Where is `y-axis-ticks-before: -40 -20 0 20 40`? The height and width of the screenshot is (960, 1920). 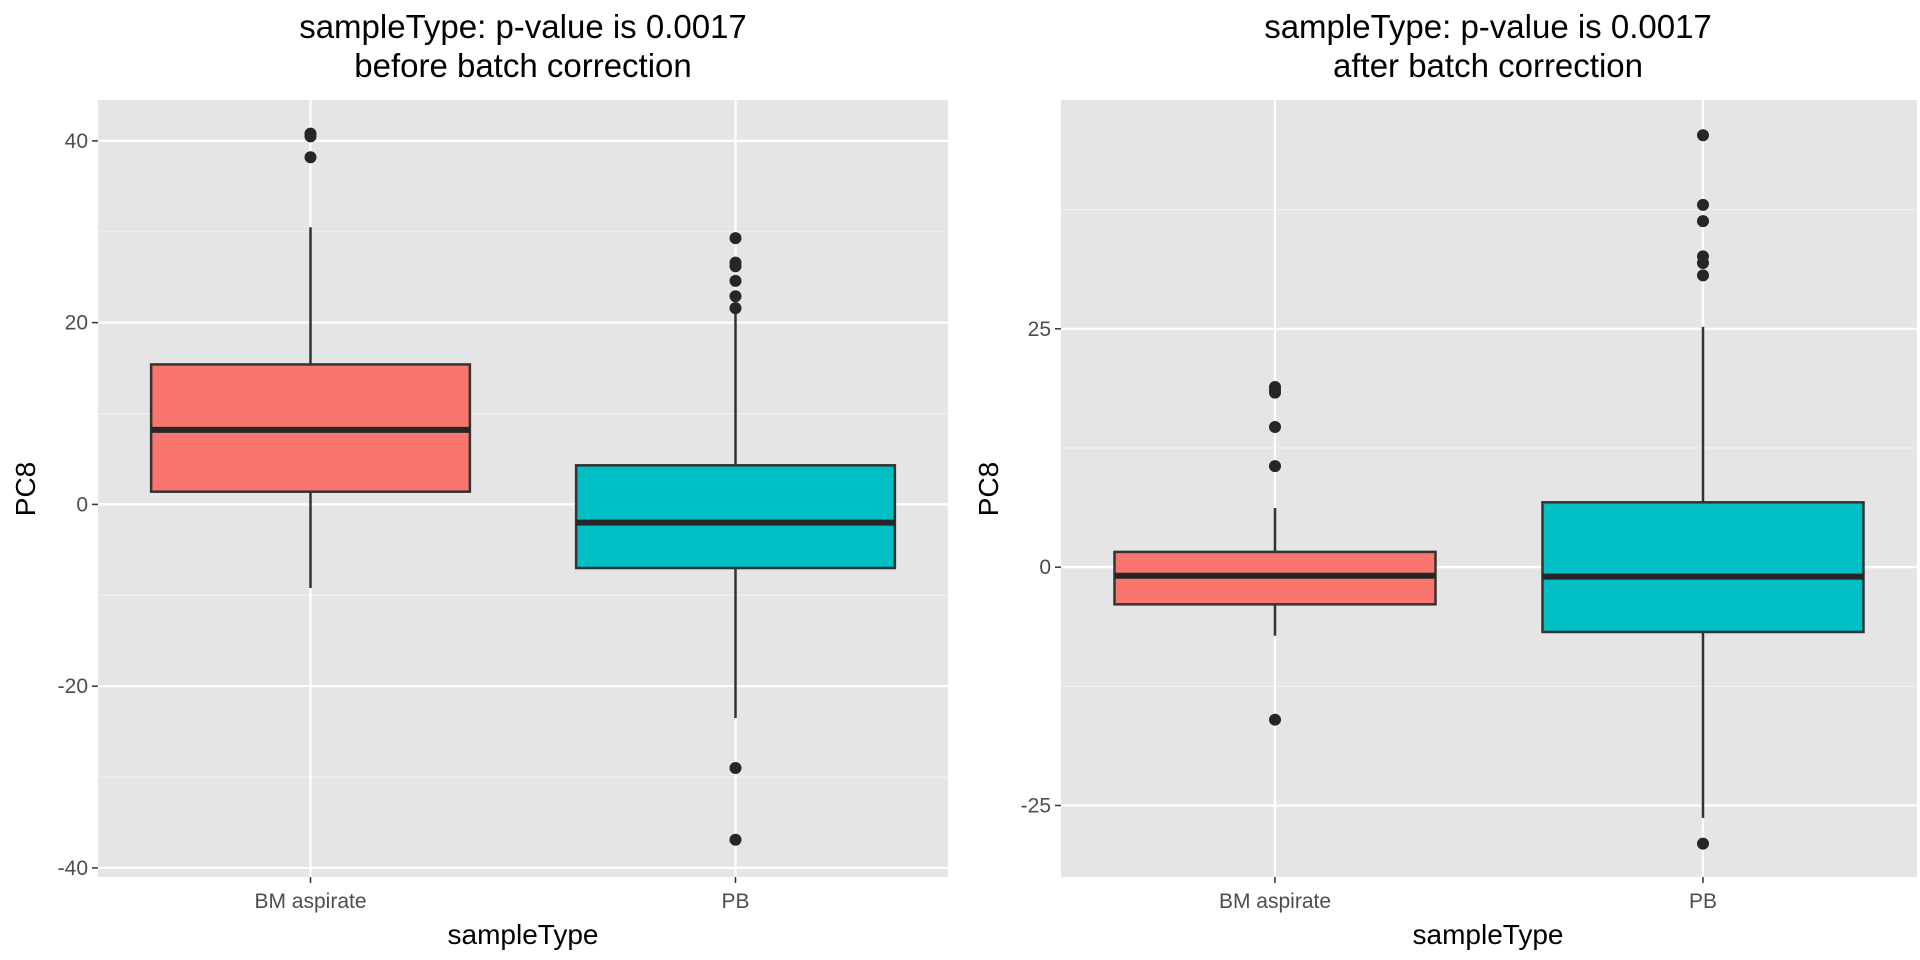
y-axis-ticks-before: -40 -20 0 20 40 is located at coordinates (78, 505).